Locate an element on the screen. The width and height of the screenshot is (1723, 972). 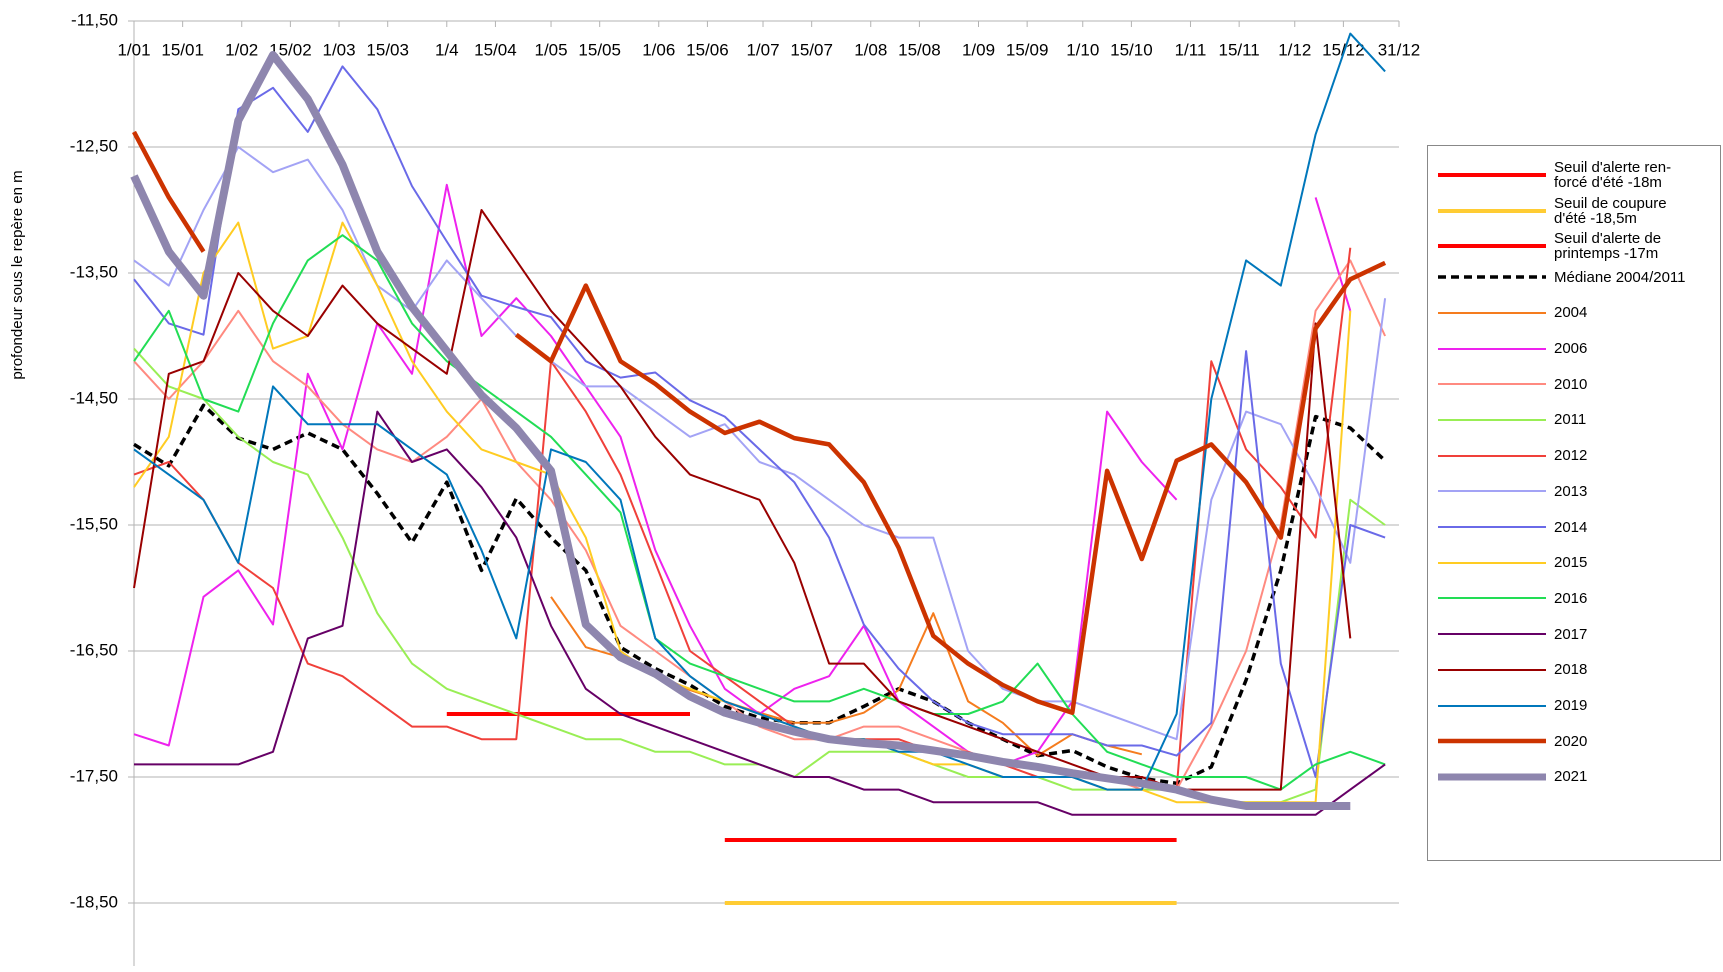
x-tick-label: 1/02 is located at coordinates (241, 49).